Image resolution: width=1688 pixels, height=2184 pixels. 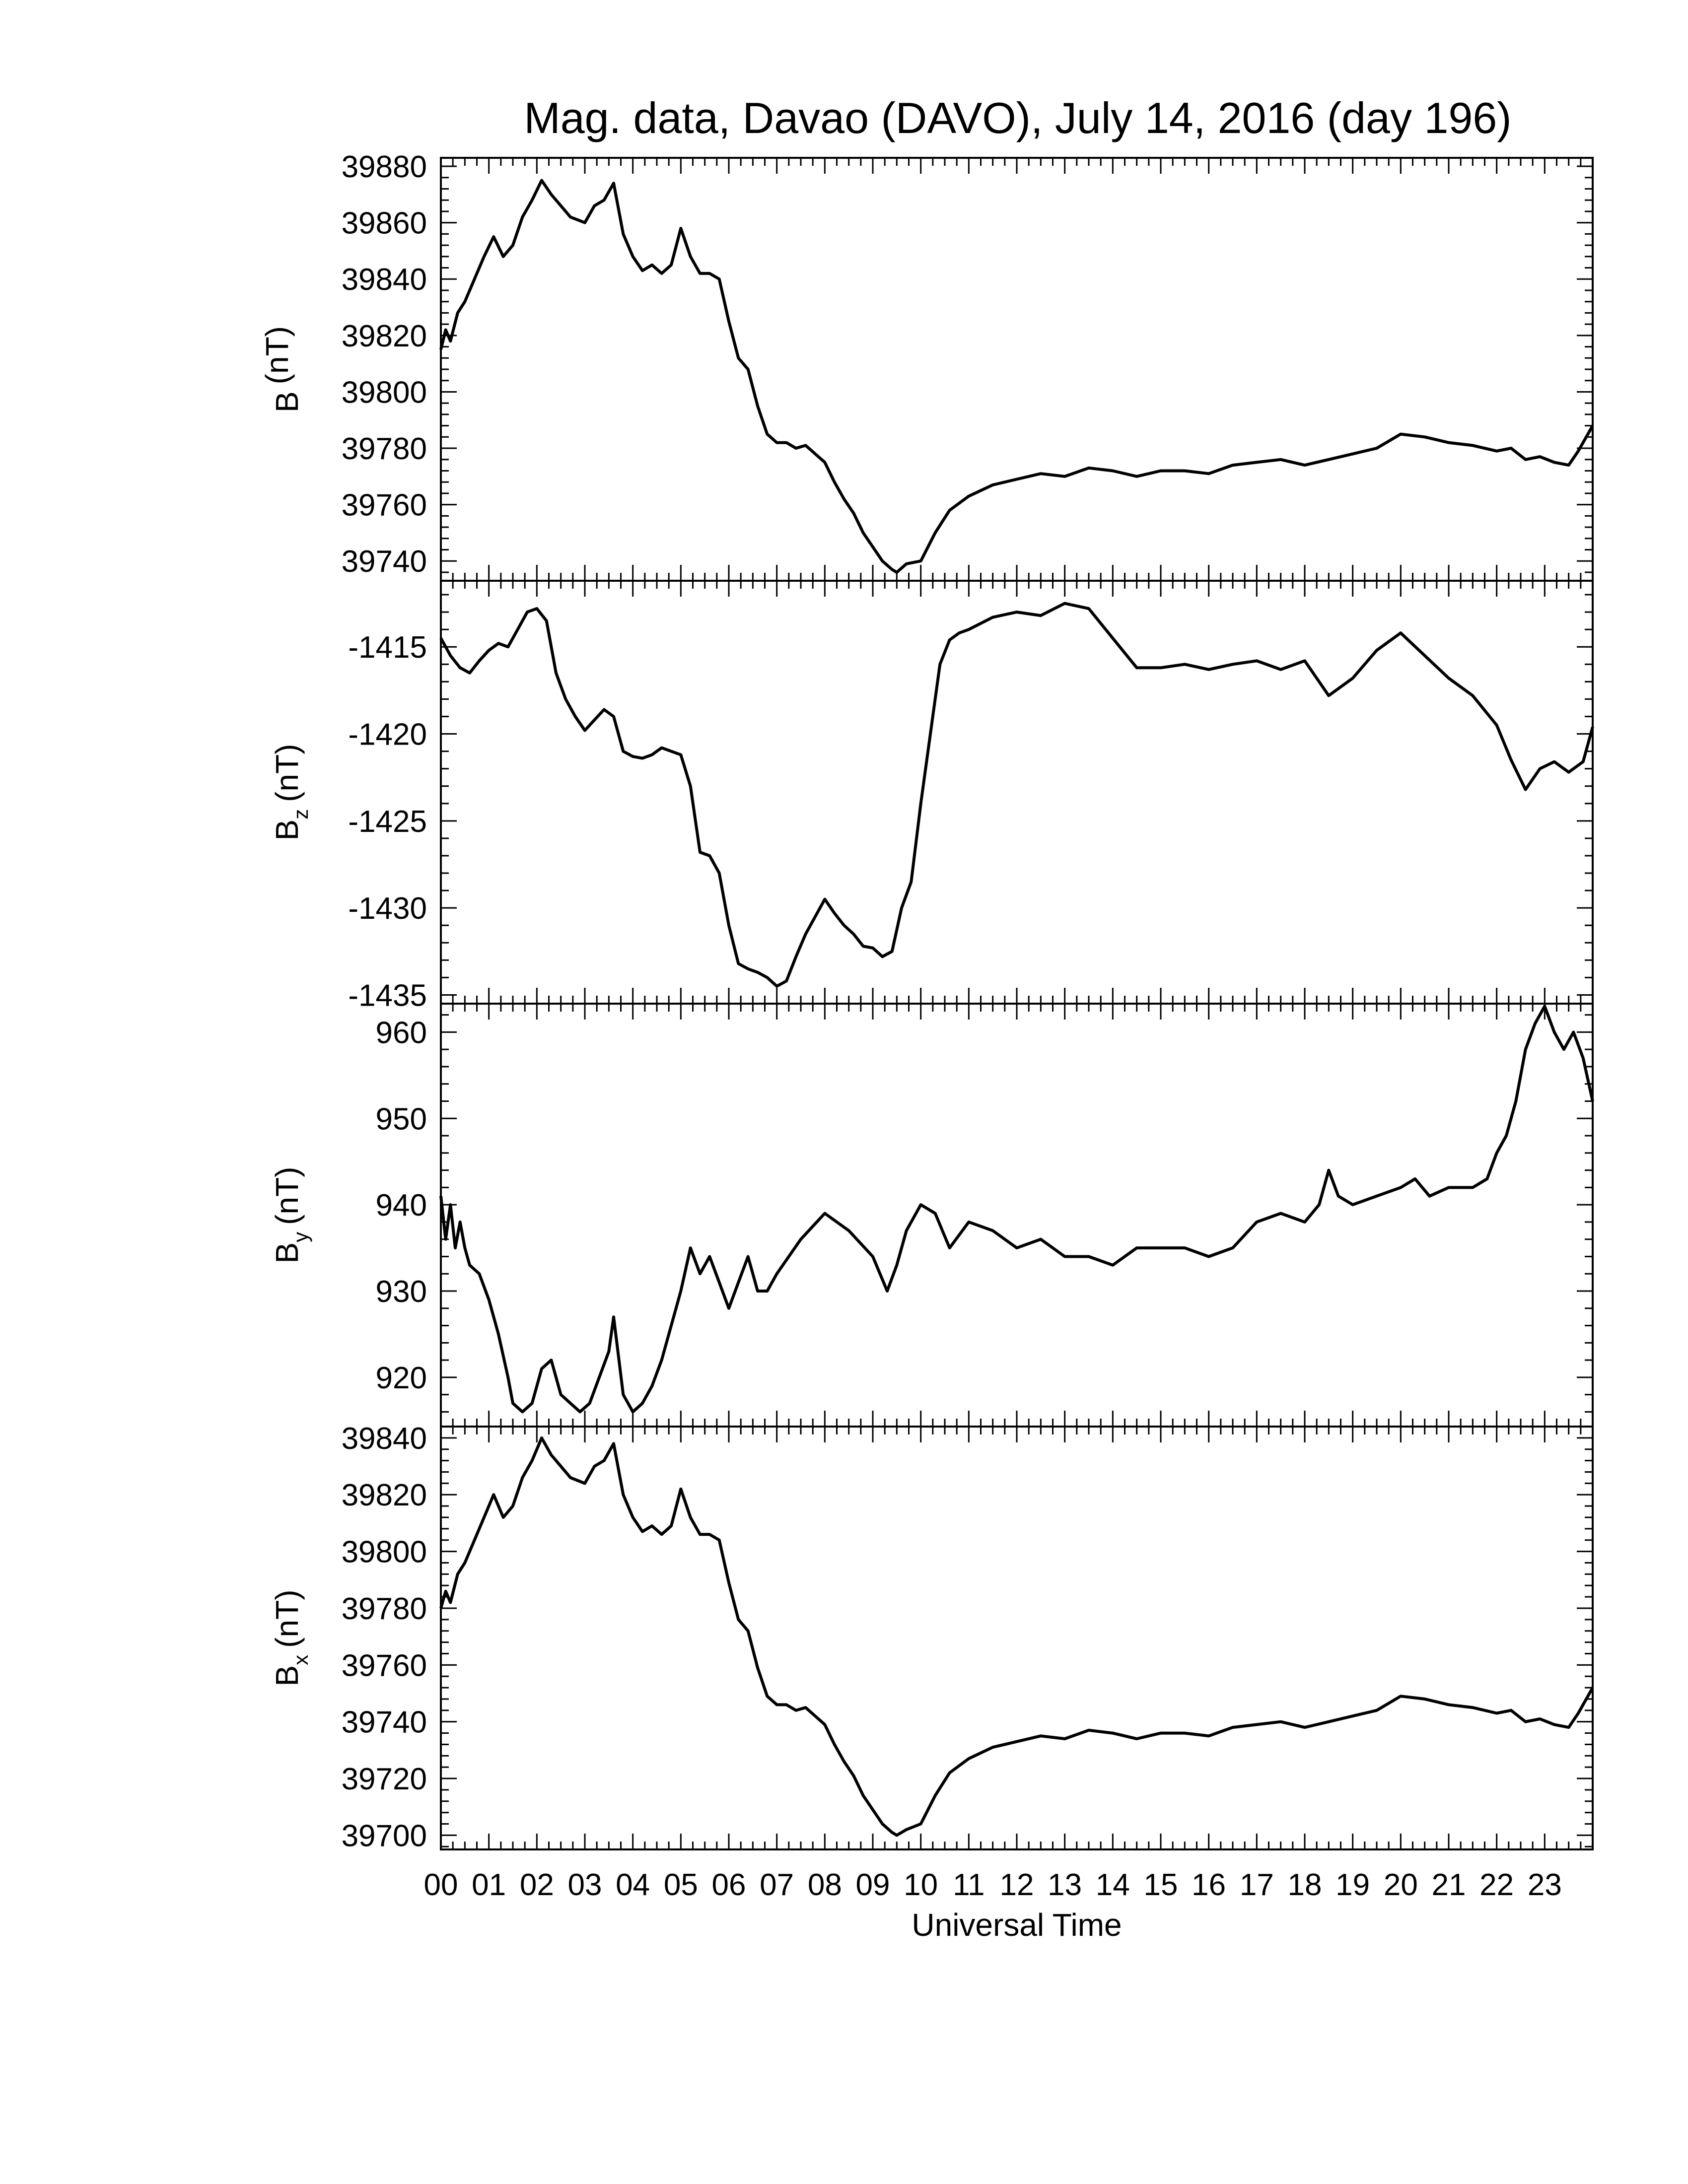 What do you see at coordinates (384, 1779) in the screenshot?
I see `y-tick-label: 39720` at bounding box center [384, 1779].